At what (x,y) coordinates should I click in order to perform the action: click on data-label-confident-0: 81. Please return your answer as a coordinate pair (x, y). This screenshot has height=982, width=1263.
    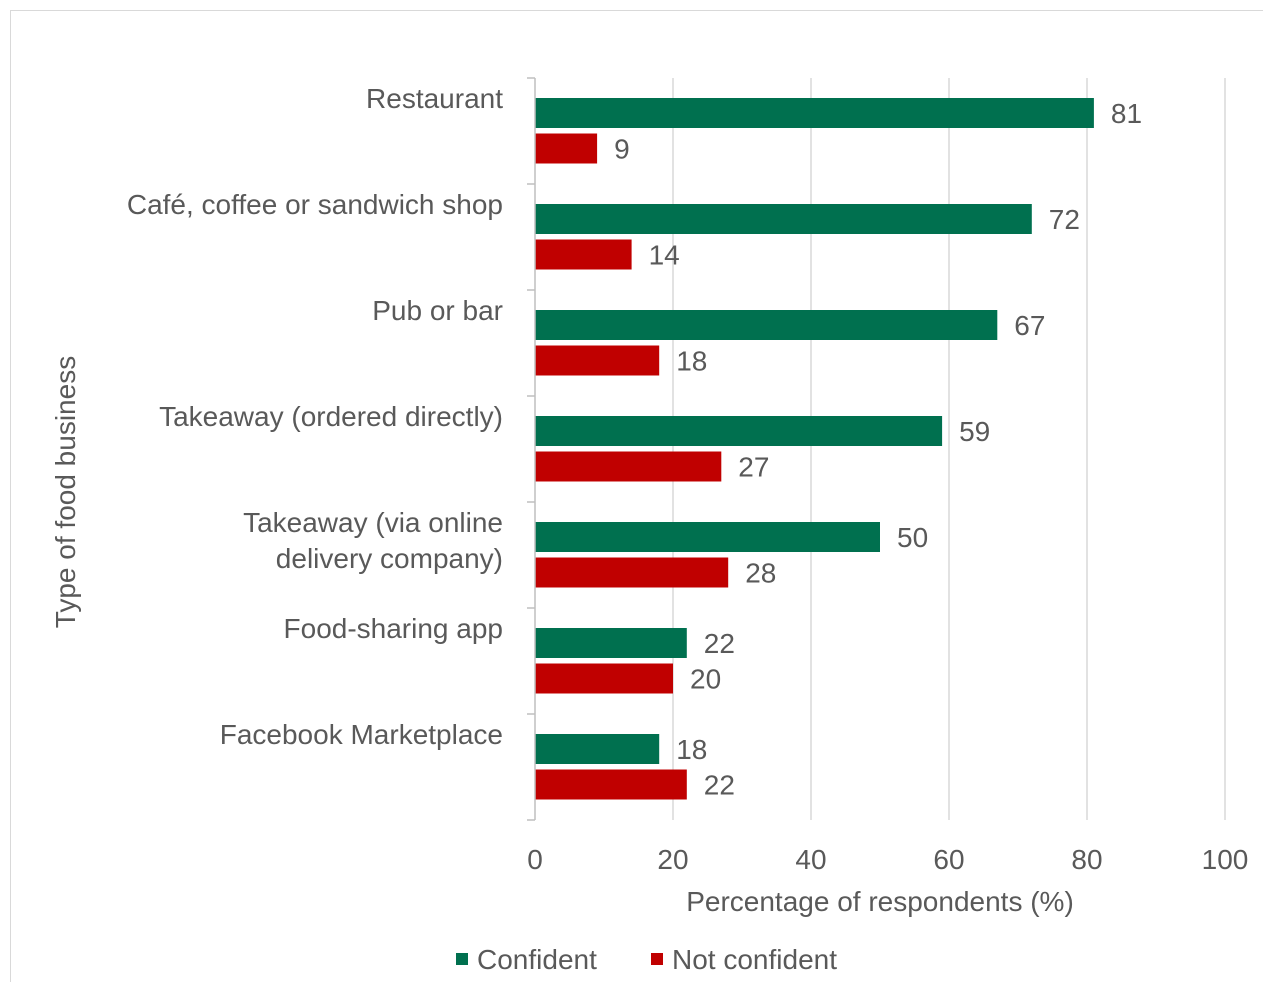
    Looking at the image, I should click on (1126, 113).